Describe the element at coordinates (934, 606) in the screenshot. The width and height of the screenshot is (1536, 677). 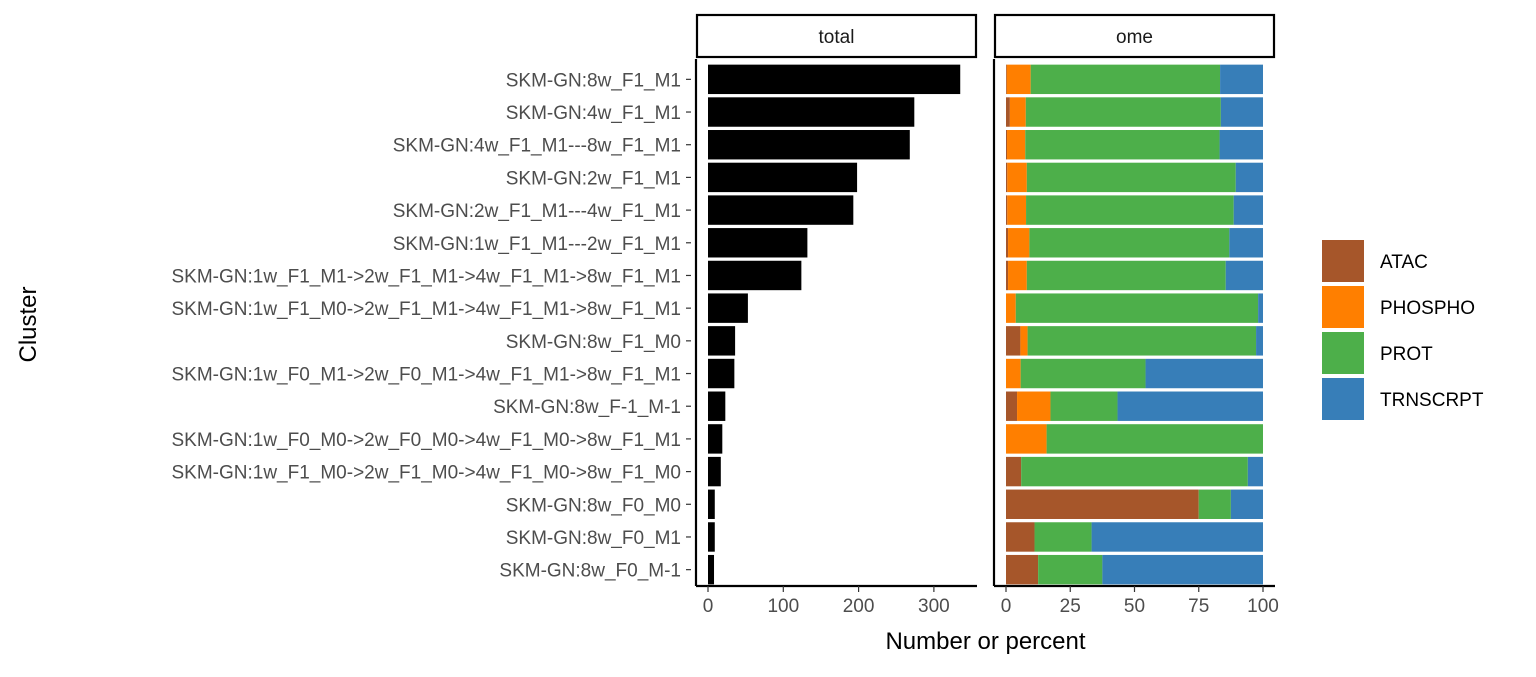
I see `x-tick-label: 300` at that location.